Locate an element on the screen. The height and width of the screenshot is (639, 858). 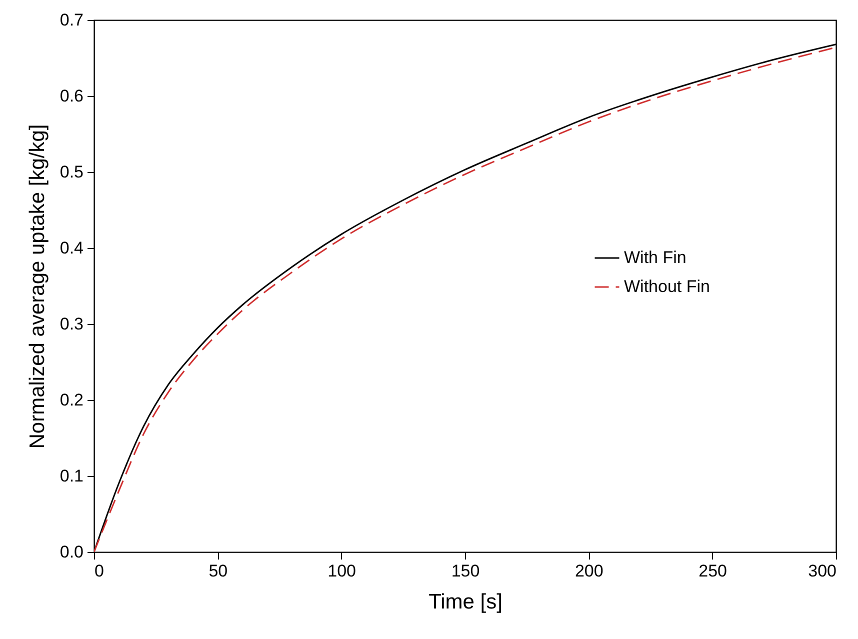
x-axis-title: Time [s] is located at coordinates (465, 602).